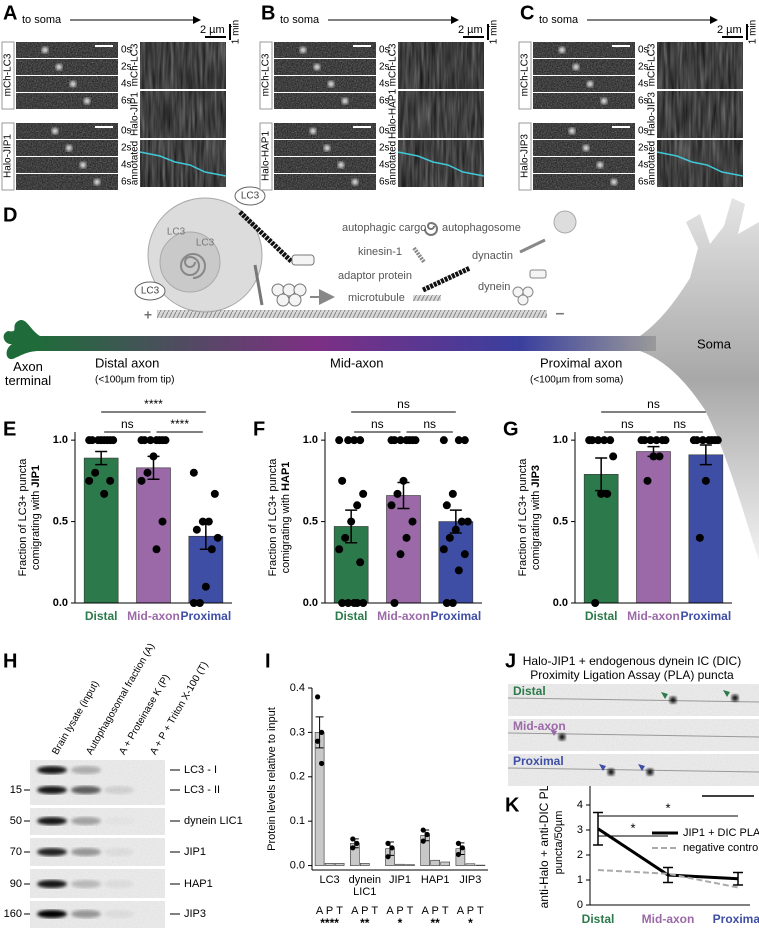 This screenshot has width=759, height=929. What do you see at coordinates (153, 616) in the screenshot?
I see `x-tick-label: Mid-axon` at bounding box center [153, 616].